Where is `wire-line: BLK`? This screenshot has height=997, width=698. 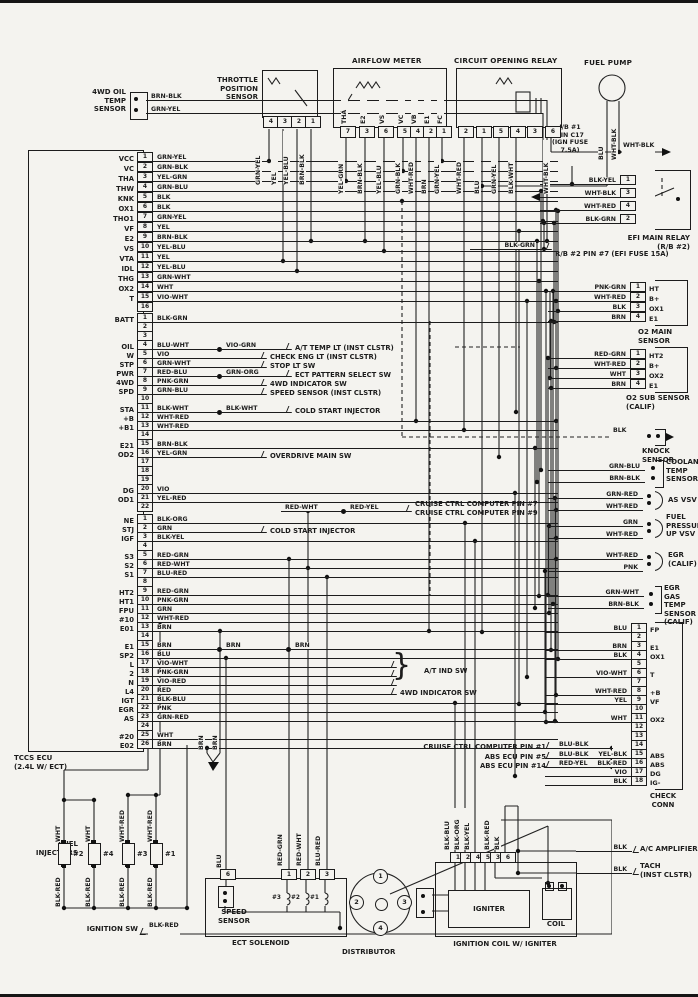
wire-line: BLK is located at coordinates (588, 781).